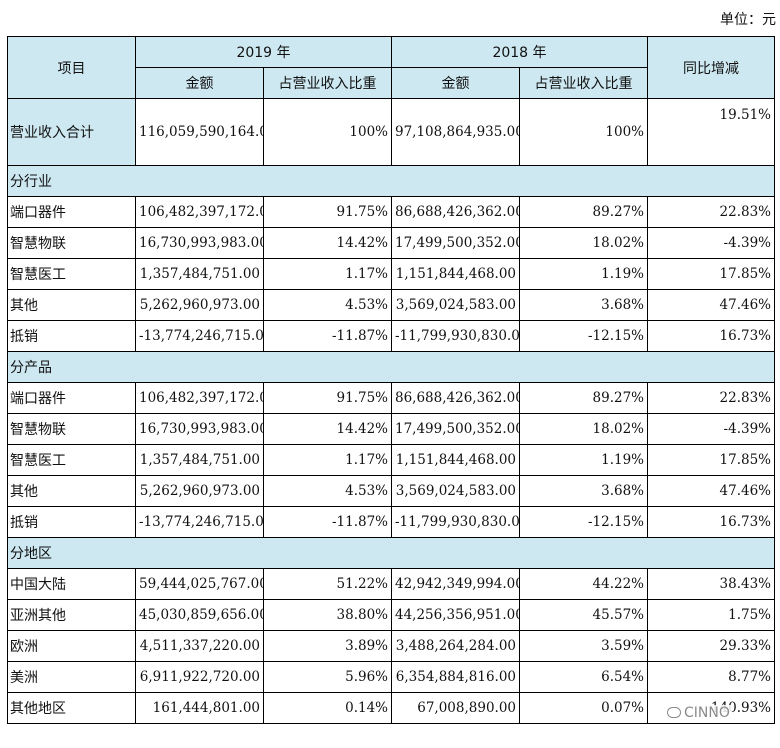  What do you see at coordinates (583, 646) in the screenshot?
I see `cell-s2018: 3.59%` at bounding box center [583, 646].